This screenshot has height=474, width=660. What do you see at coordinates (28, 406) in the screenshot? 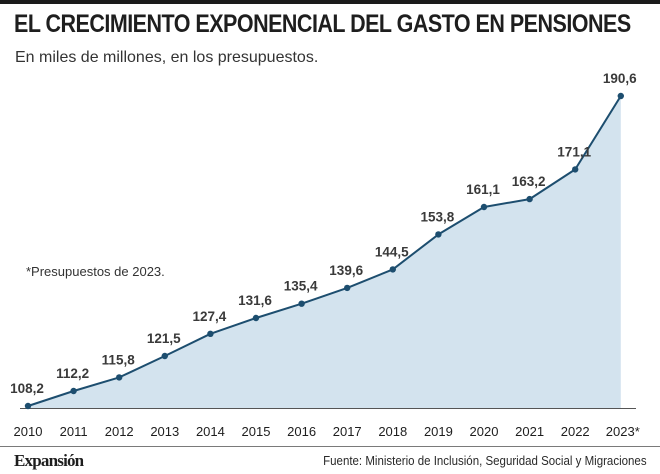
I see `data-point-2010` at bounding box center [28, 406].